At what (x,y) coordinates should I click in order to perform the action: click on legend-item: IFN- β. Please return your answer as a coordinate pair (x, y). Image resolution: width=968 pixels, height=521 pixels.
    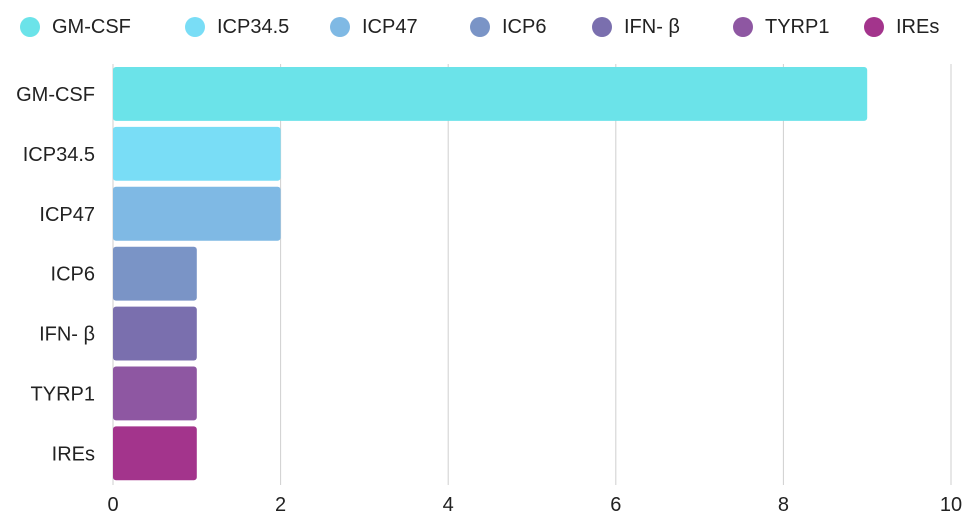
    Looking at the image, I should click on (636, 27).